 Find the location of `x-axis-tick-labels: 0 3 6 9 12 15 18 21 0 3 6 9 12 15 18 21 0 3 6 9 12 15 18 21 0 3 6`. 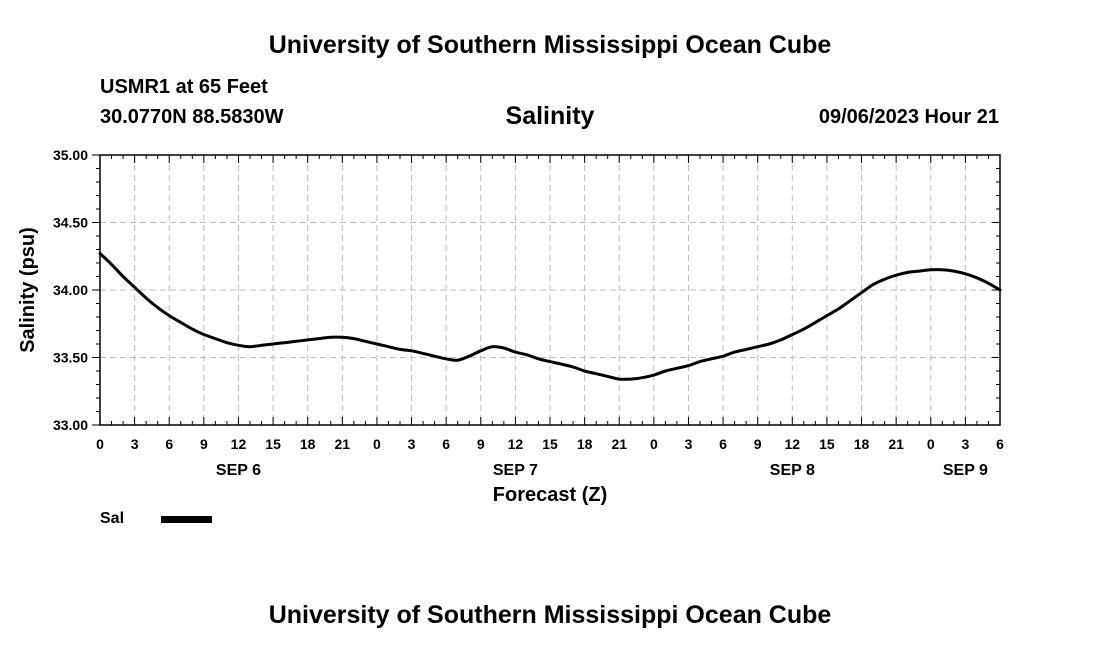

x-axis-tick-labels: 0 3 6 9 12 15 18 21 0 3 6 9 12 15 18 21 0 3 6 9 12 15 18 21 0 3 6 is located at coordinates (550, 444).